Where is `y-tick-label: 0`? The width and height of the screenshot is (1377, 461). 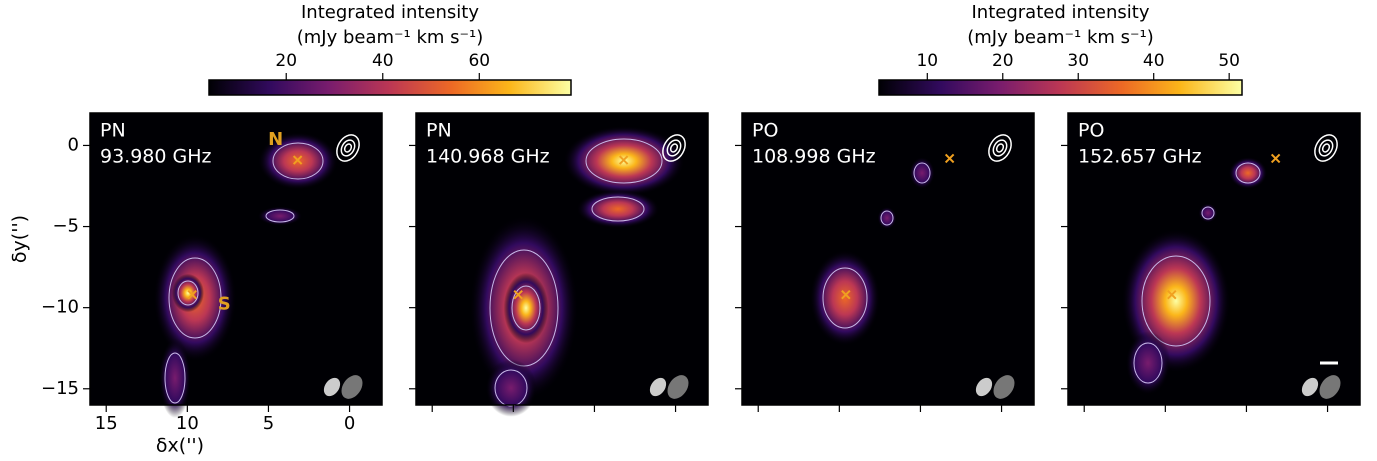
y-tick-label: 0 is located at coordinates (73, 144).